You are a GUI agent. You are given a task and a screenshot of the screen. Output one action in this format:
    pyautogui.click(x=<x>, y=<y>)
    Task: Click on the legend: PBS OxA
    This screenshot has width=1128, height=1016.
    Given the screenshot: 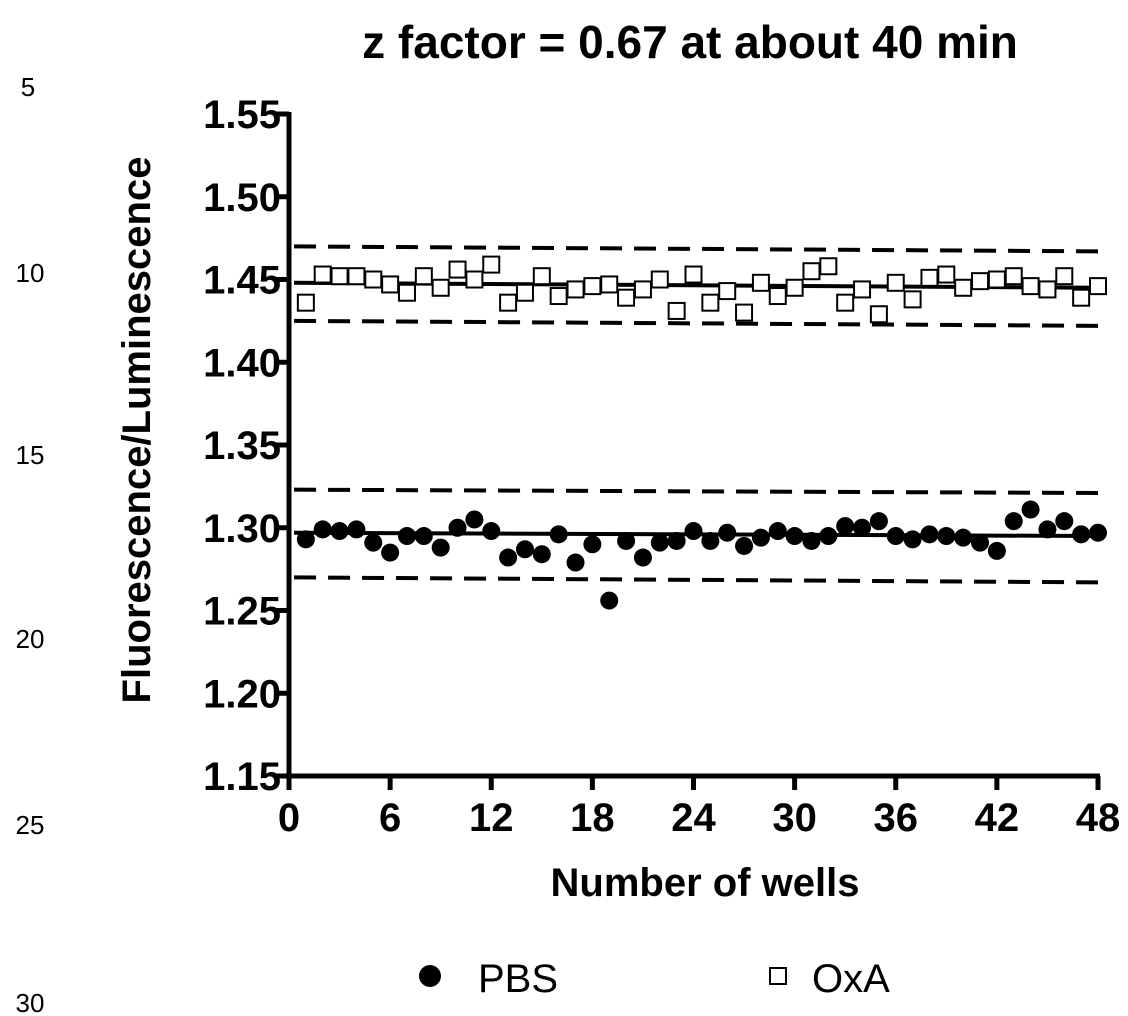 What is the action you would take?
    pyautogui.click(x=654, y=979)
    